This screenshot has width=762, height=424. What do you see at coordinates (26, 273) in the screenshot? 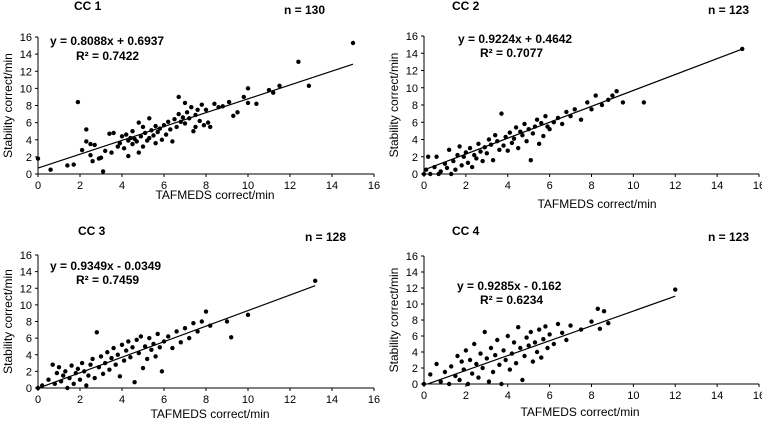
I see `panel-3-y-tick-label: 14` at bounding box center [26, 273].